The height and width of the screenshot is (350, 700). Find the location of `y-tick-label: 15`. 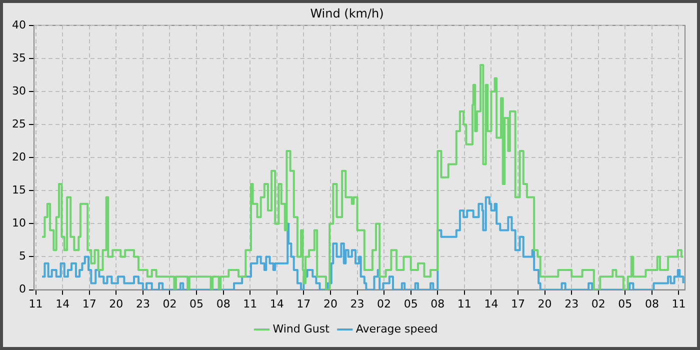

y-tick-label: 15 is located at coordinates (19, 190).